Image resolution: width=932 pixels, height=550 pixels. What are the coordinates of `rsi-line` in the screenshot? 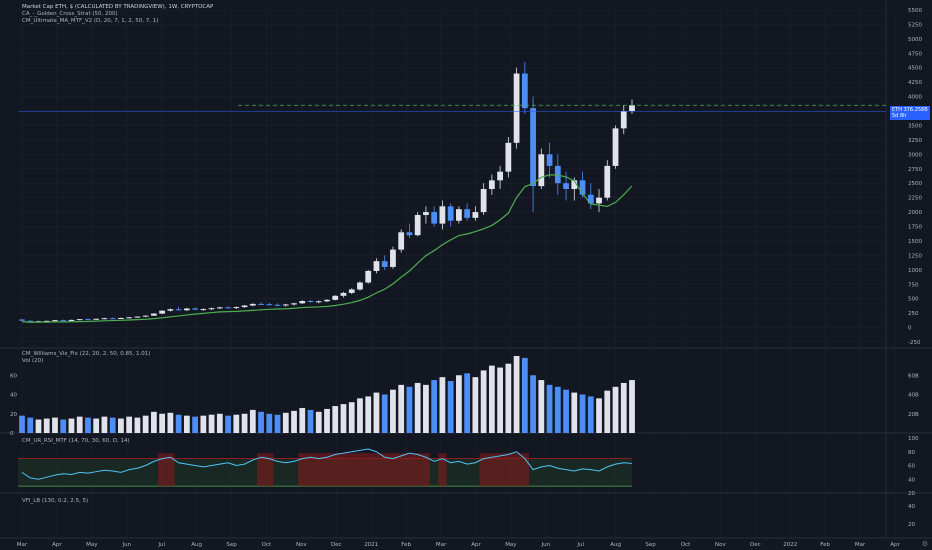 It's located at (327, 464).